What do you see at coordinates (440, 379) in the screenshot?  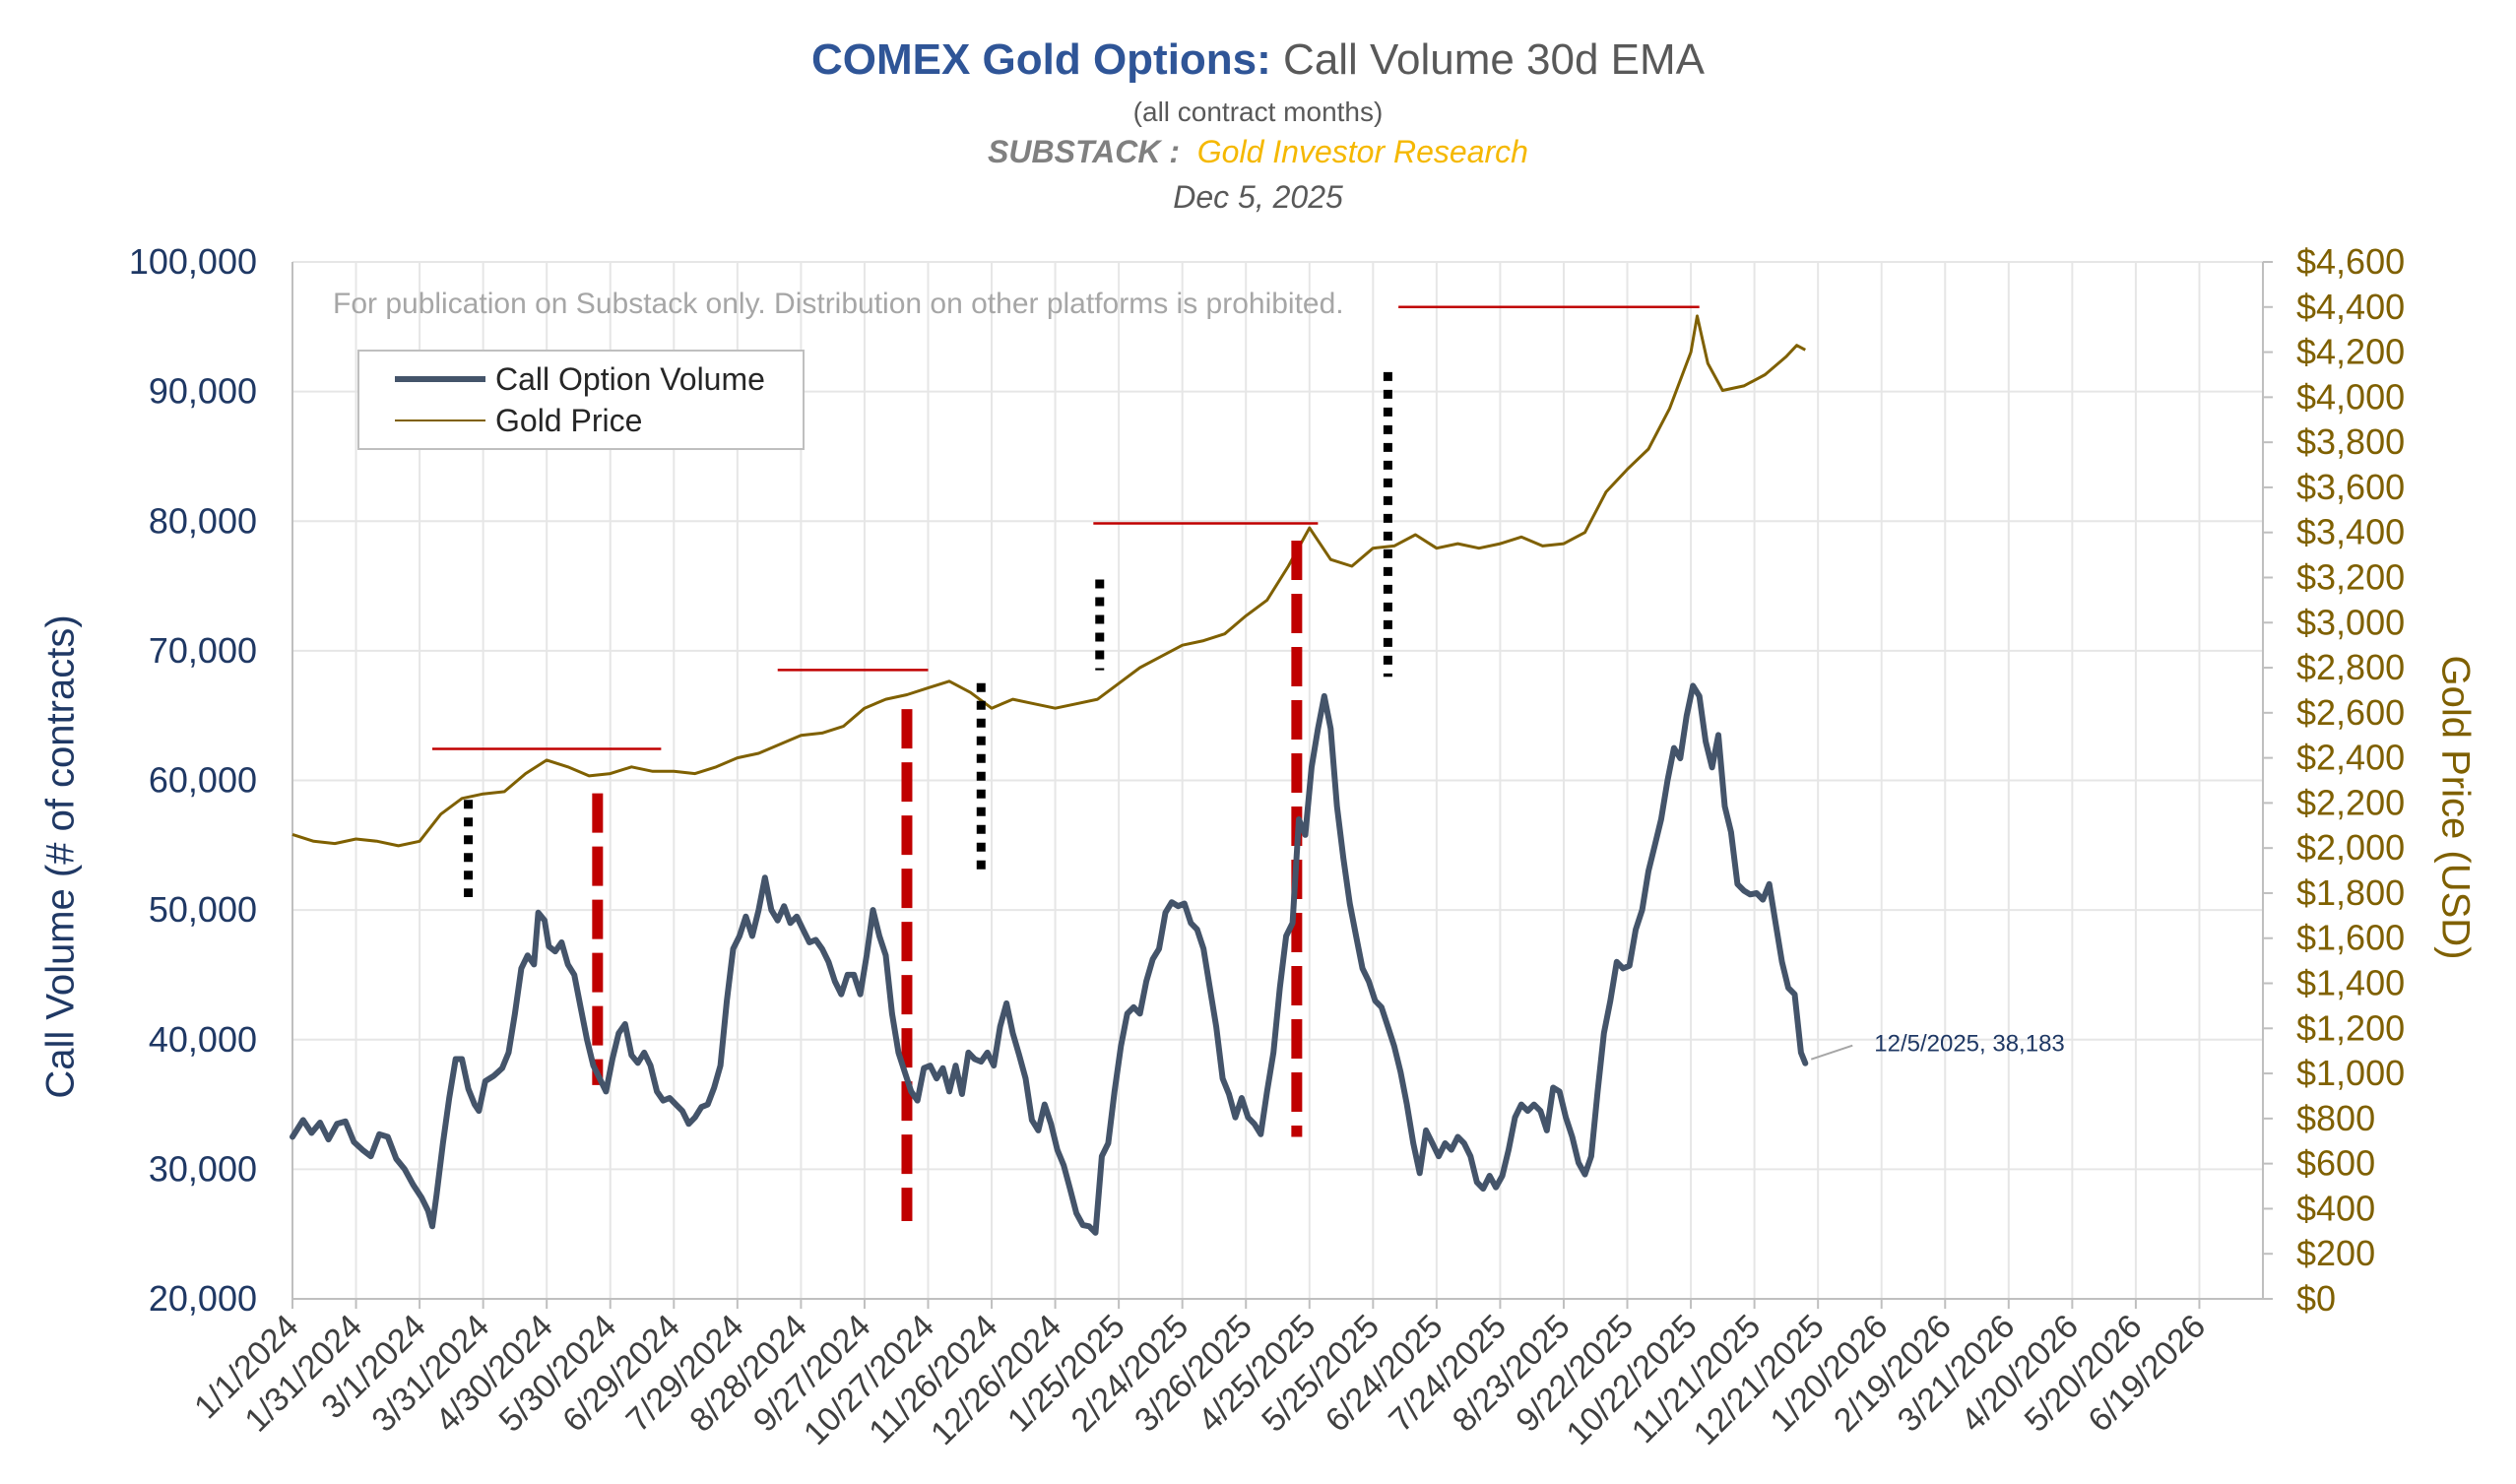 I see `legend-swatch-volume` at bounding box center [440, 379].